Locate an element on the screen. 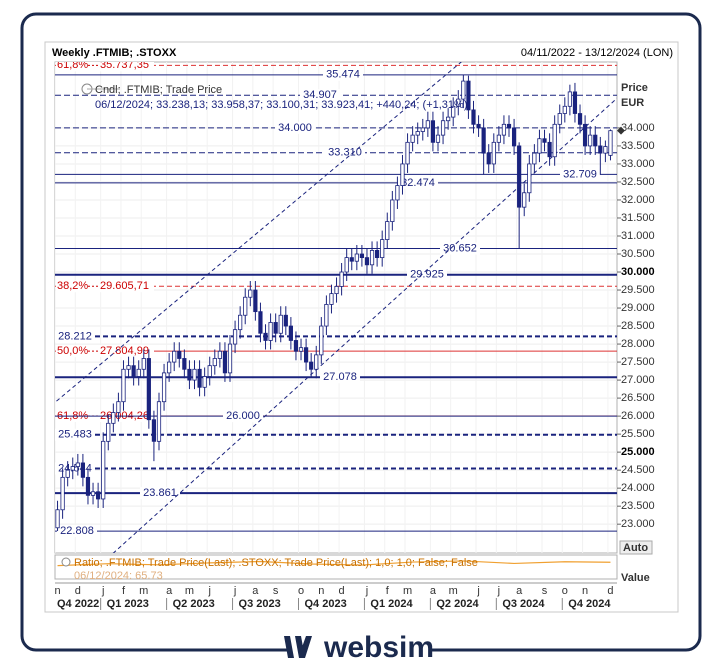 Image resolution: width=722 pixels, height=670 pixels. auto-button is located at coordinates (636, 547).